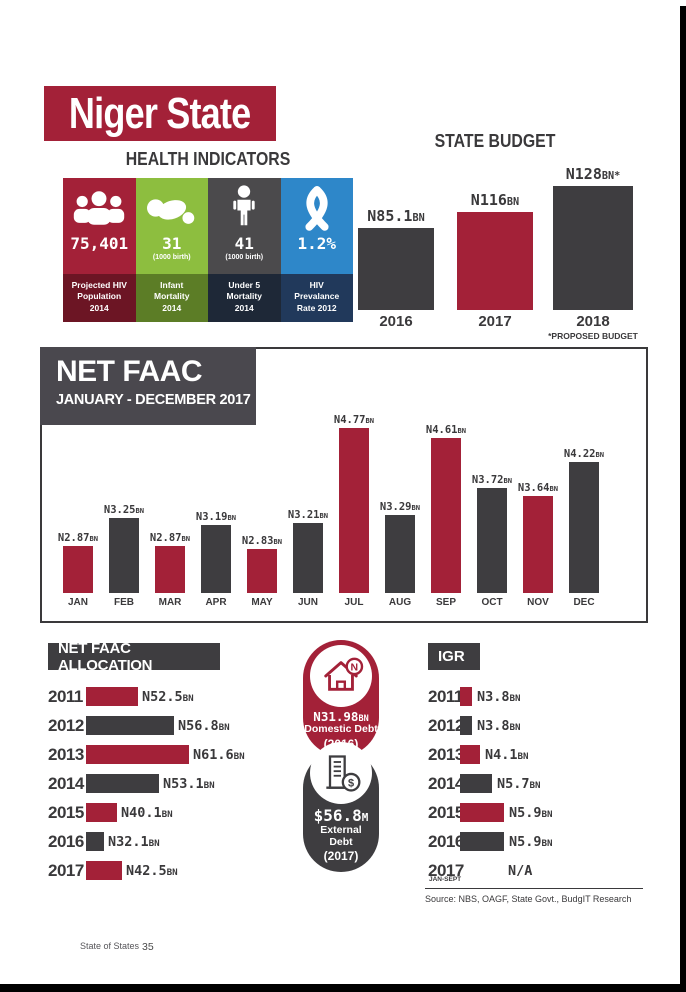 The width and height of the screenshot is (686, 992). Describe the element at coordinates (341, 836) in the screenshot. I see `external-debt-label: External Debt` at that location.